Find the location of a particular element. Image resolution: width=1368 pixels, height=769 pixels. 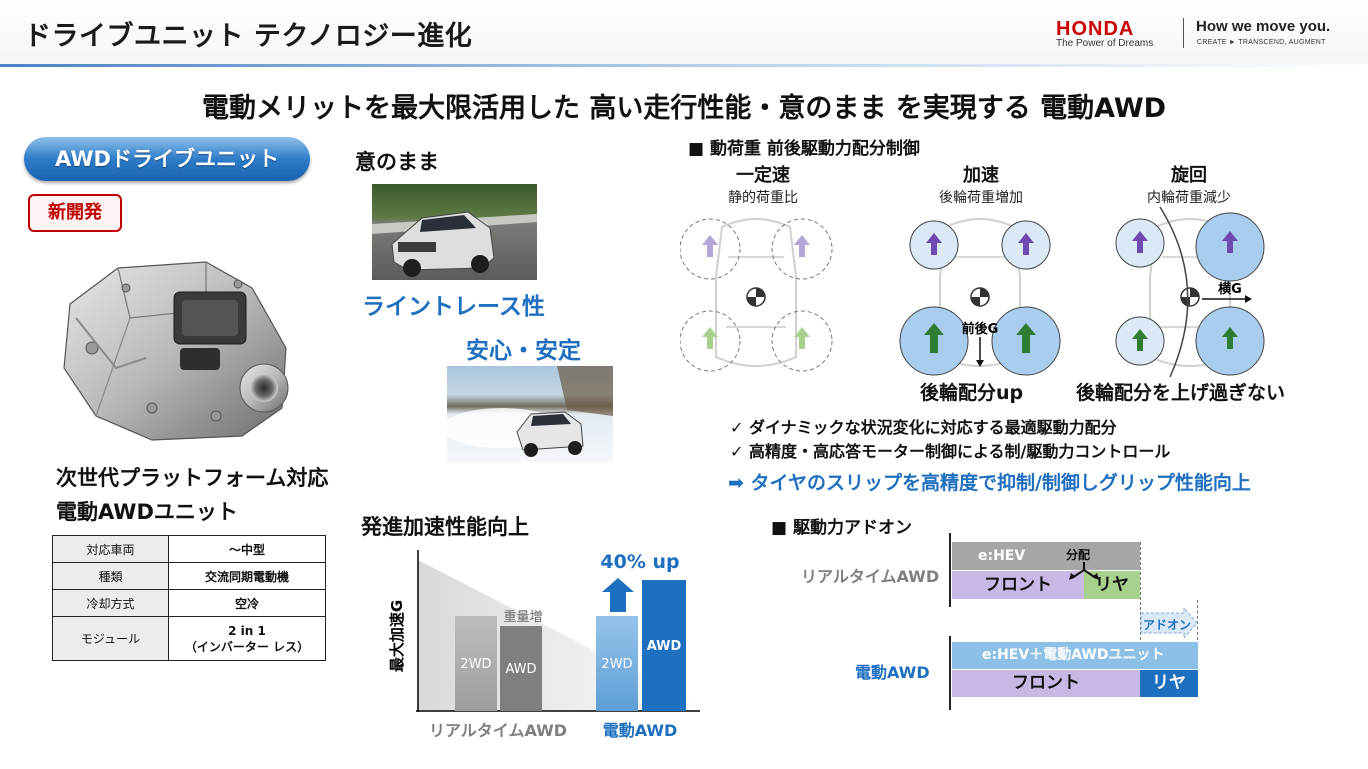

spec-value: 2 in 1 （インバーター レス） is located at coordinates (247, 638).